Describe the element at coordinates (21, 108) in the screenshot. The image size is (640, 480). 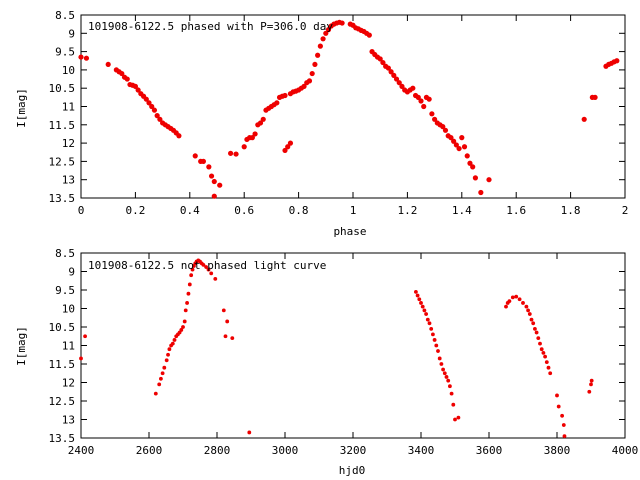
I see `phased-y-axis-label: I[mag]` at that location.